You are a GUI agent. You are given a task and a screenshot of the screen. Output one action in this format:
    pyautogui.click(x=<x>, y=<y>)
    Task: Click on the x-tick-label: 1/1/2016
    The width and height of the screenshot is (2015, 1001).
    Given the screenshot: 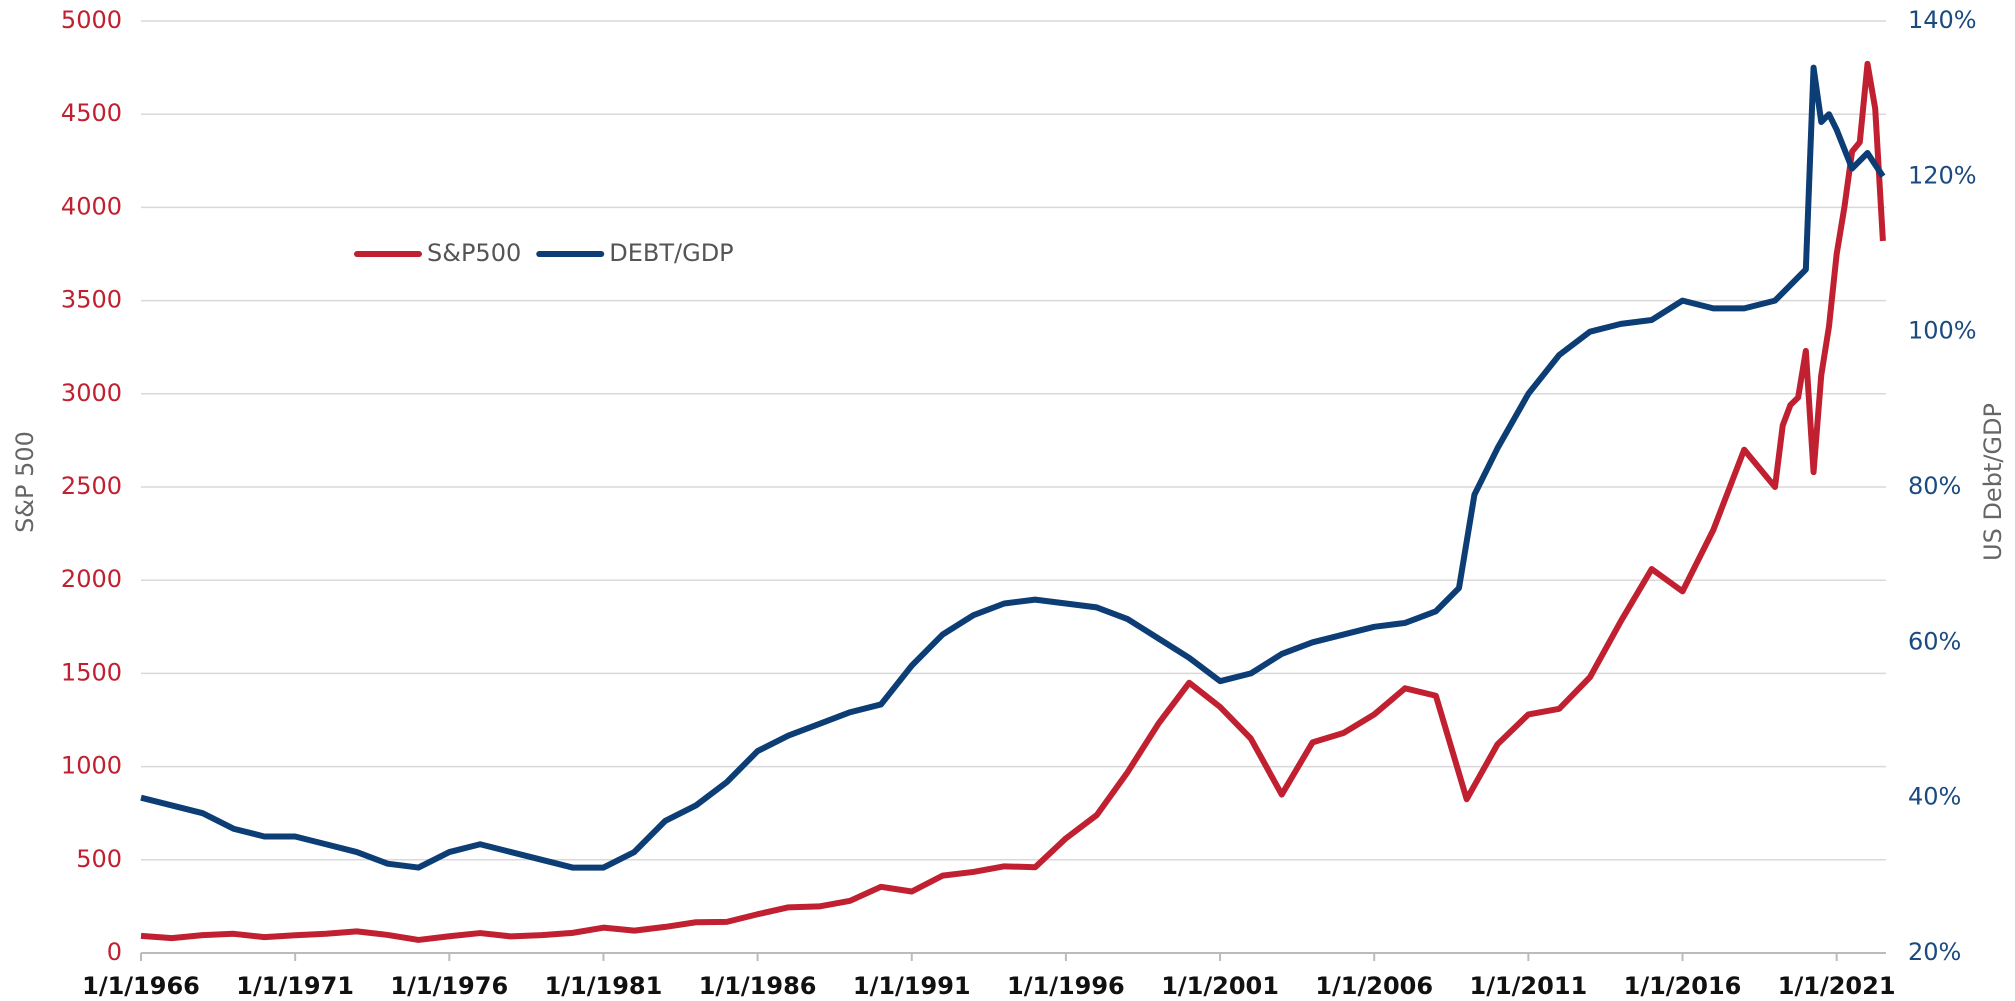 What is the action you would take?
    pyautogui.click(x=1683, y=986)
    